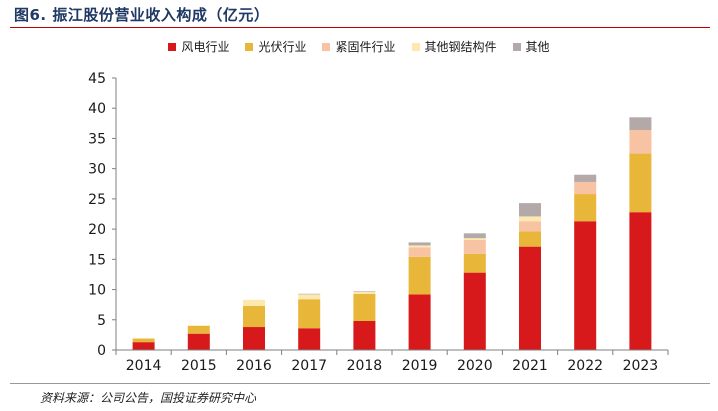 Image resolution: width=718 pixels, height=411 pixels. What do you see at coordinates (537, 47) in the screenshot?
I see `legend-label-other: 其他` at bounding box center [537, 47].